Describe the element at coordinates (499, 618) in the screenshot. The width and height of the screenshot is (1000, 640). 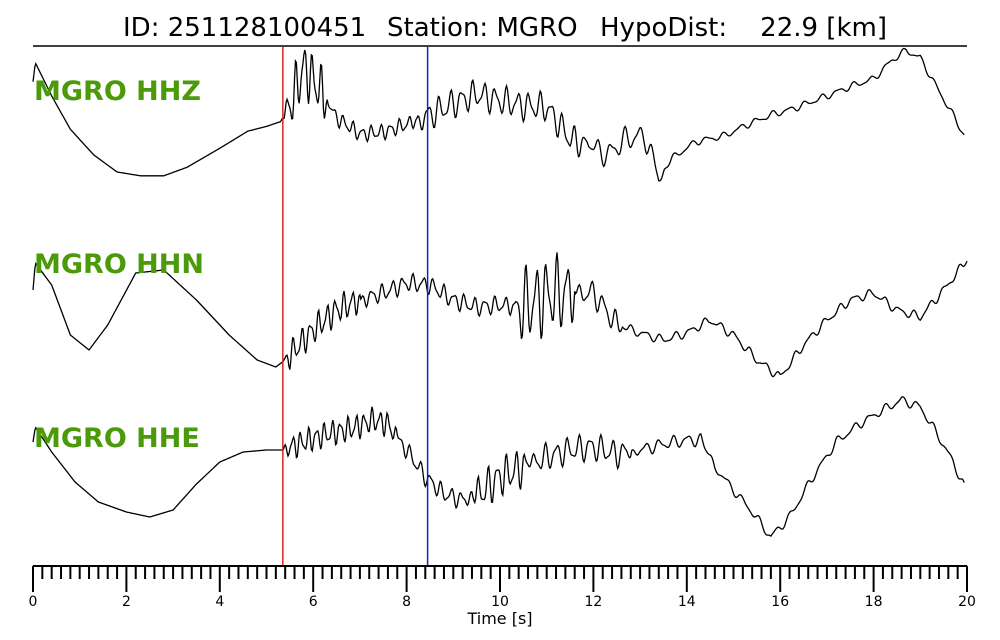
I see `x-axis-label: Time [s]` at that location.